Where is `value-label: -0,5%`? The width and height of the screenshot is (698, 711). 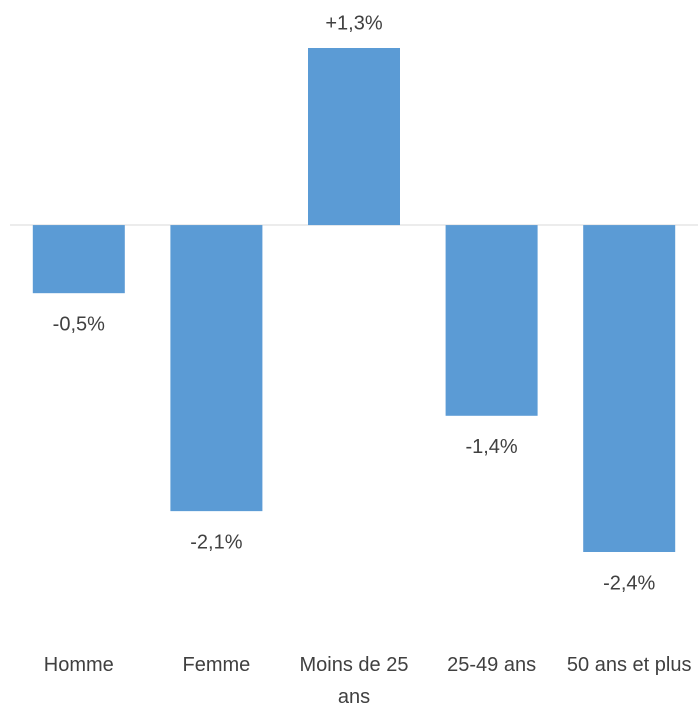
value-label: -0,5% is located at coordinates (79, 324).